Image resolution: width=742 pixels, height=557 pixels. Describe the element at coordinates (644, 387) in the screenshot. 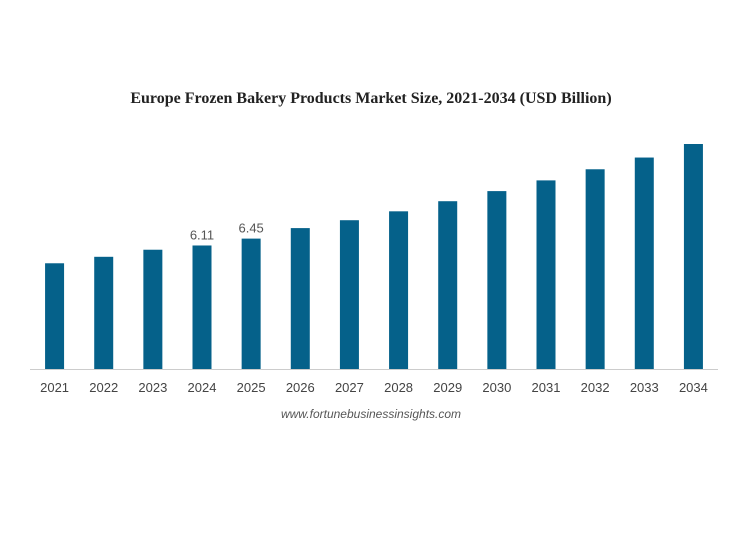

I see `x-tick-label-2033: 2033` at that location.